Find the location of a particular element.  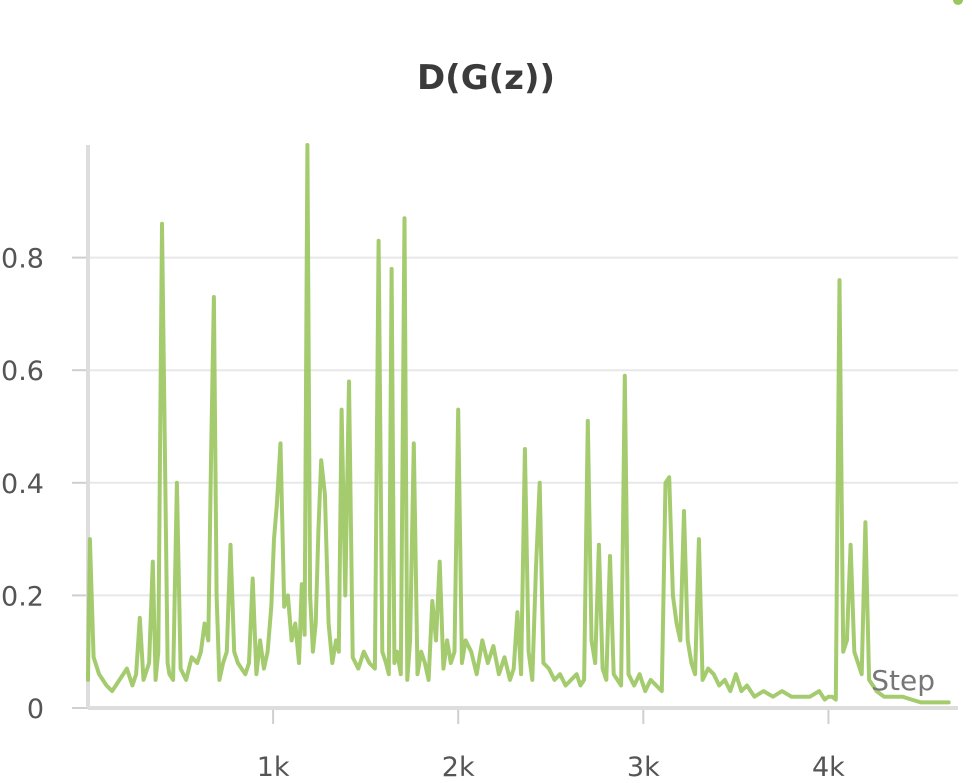

y-tick-label: 0.8 is located at coordinates (22, 259).